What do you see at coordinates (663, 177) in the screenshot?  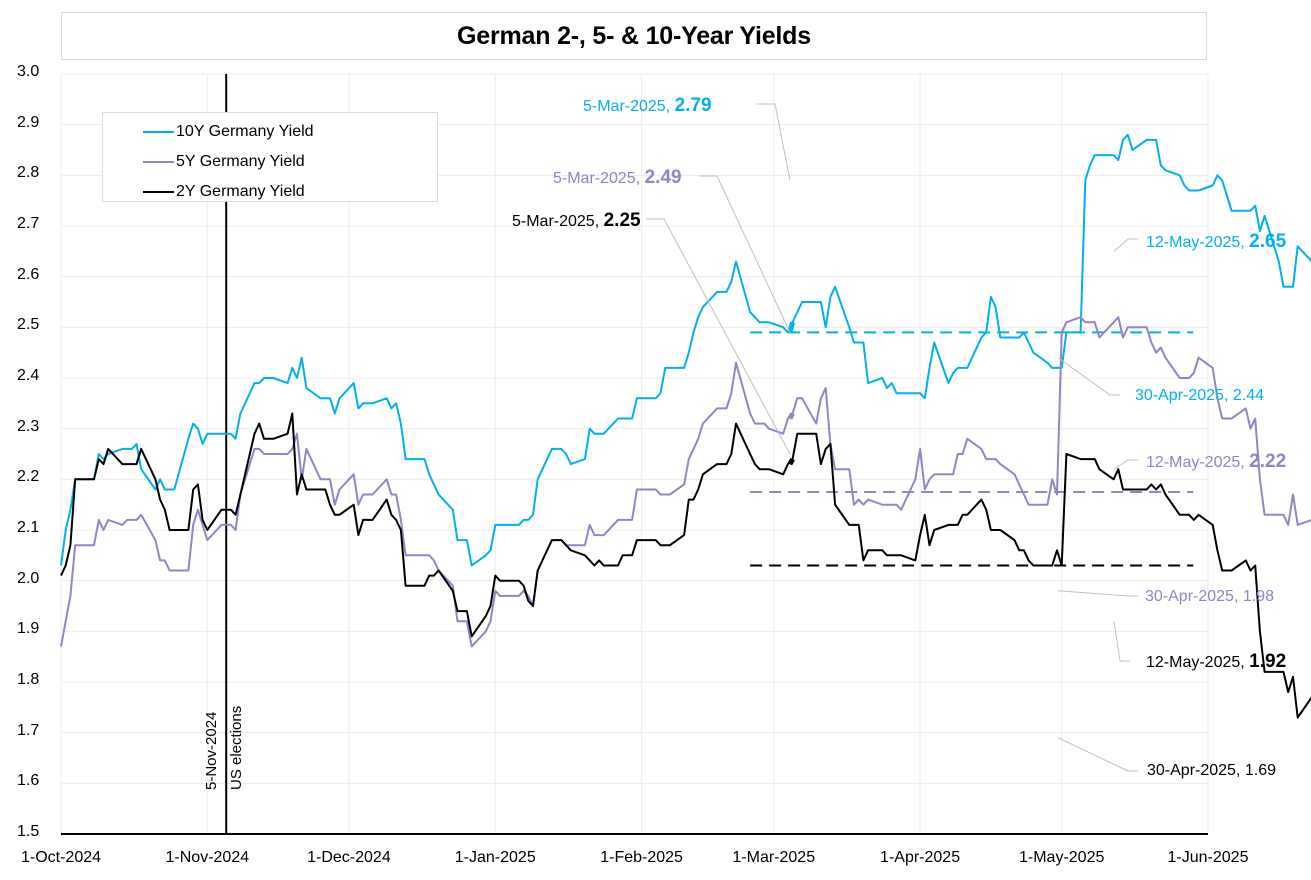 I see `annotation-value: 2.49` at bounding box center [663, 177].